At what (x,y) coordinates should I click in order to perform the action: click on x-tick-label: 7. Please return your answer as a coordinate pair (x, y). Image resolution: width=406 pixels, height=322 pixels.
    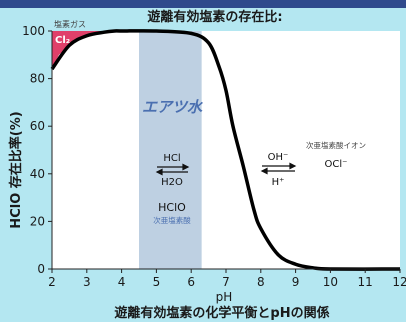
    Looking at the image, I should click on (226, 282).